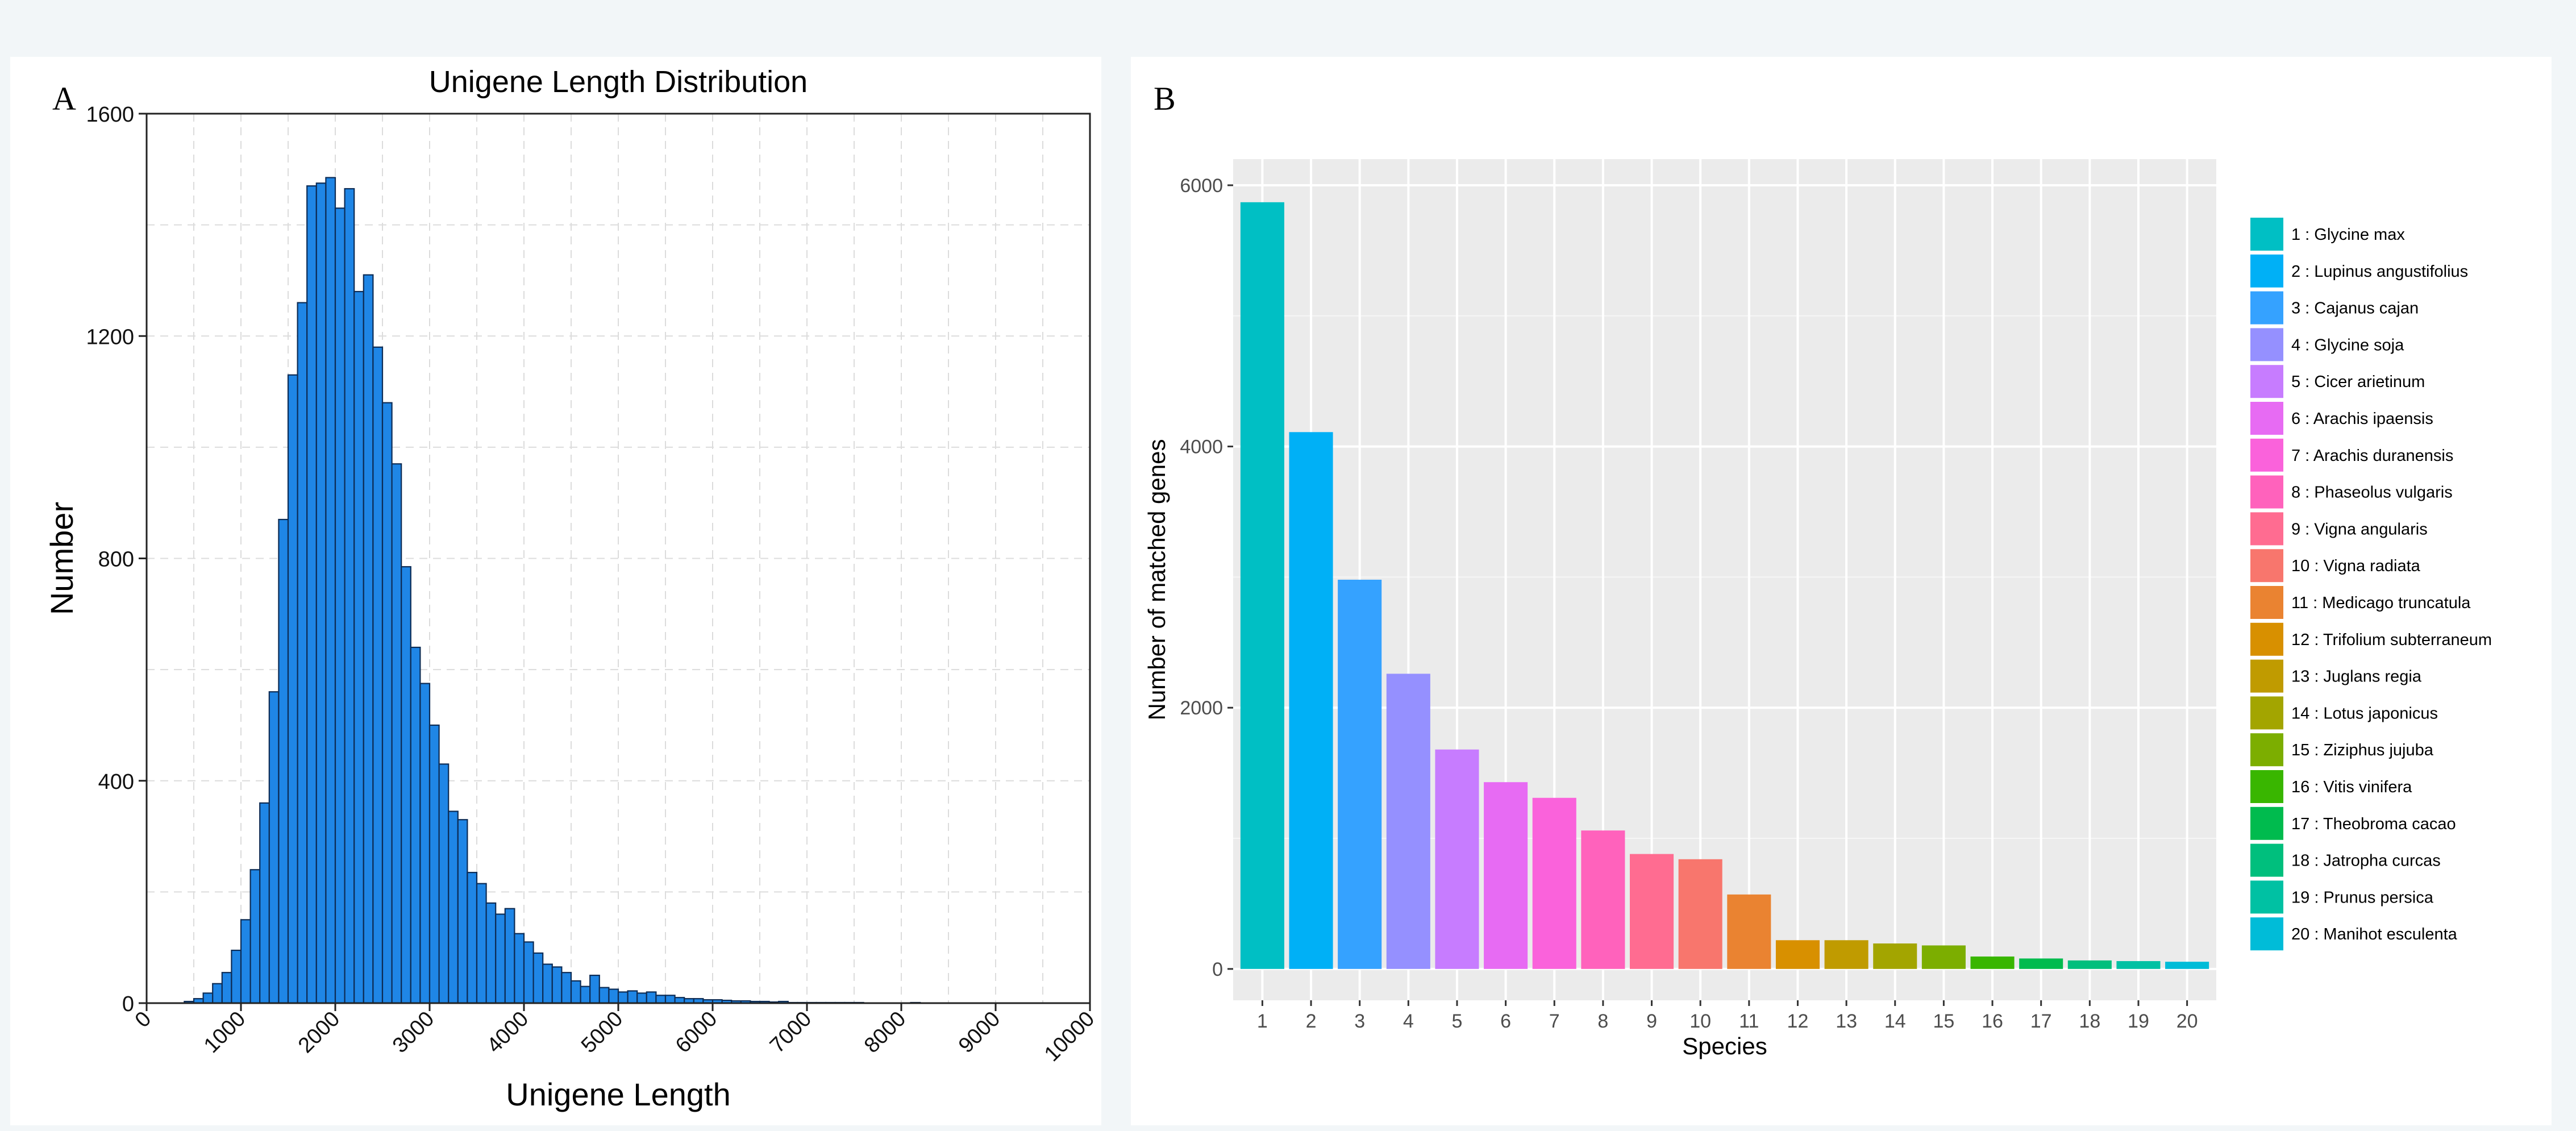 This screenshot has width=2576, height=1131. Describe the element at coordinates (1456, 1022) in the screenshot. I see `x-tick-label: 5` at that location.